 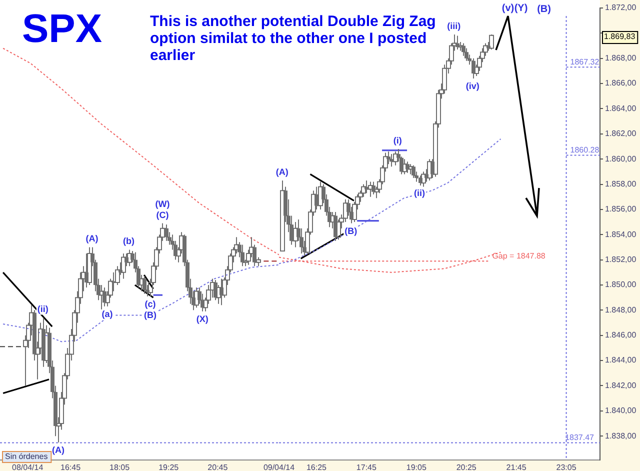 What do you see at coordinates (162, 215) in the screenshot?
I see `annotation: (C)` at bounding box center [162, 215].